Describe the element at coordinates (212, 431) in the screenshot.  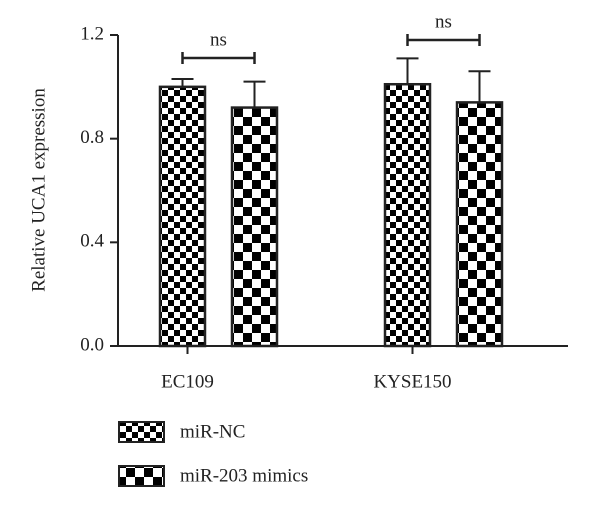
I see `legend-label: miR-NC` at that location.